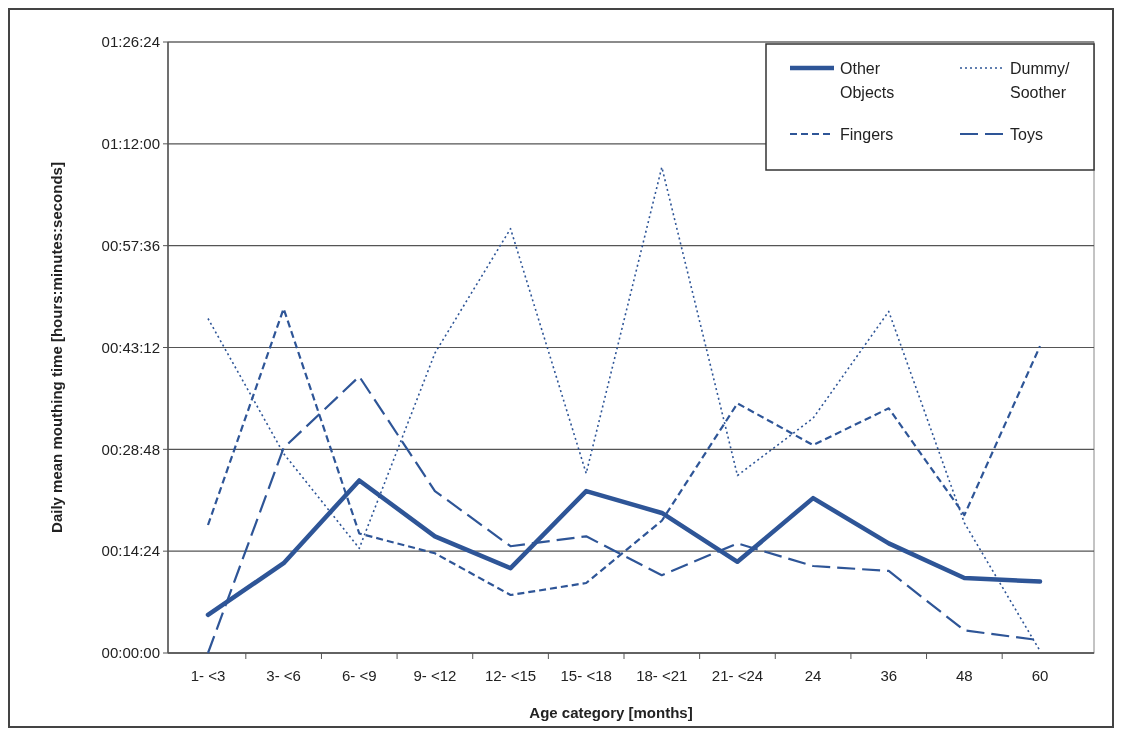 The height and width of the screenshot is (736, 1122). Describe the element at coordinates (867, 134) in the screenshot. I see `legend-label: Fingers` at that location.